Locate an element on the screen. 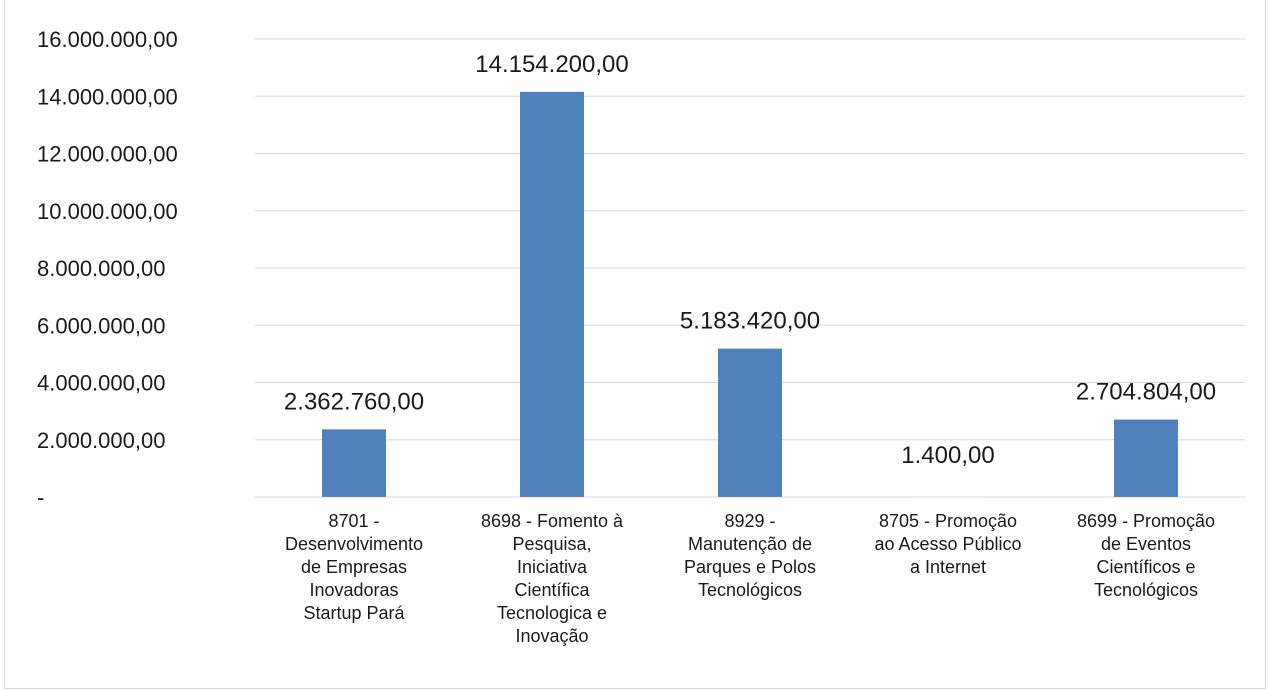  x-tick-label-line: Startup Pará is located at coordinates (354, 613).